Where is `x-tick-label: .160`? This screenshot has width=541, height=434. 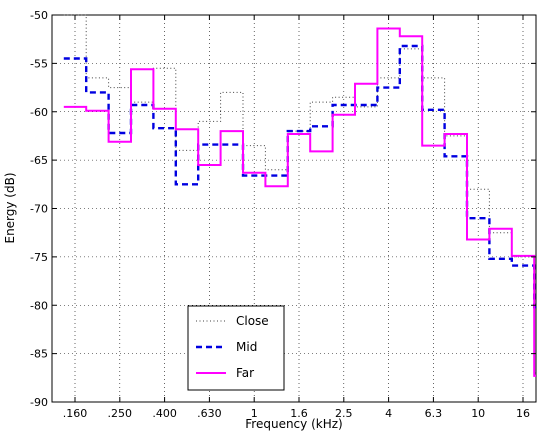 x-tick-label: .160 is located at coordinates (75, 413).